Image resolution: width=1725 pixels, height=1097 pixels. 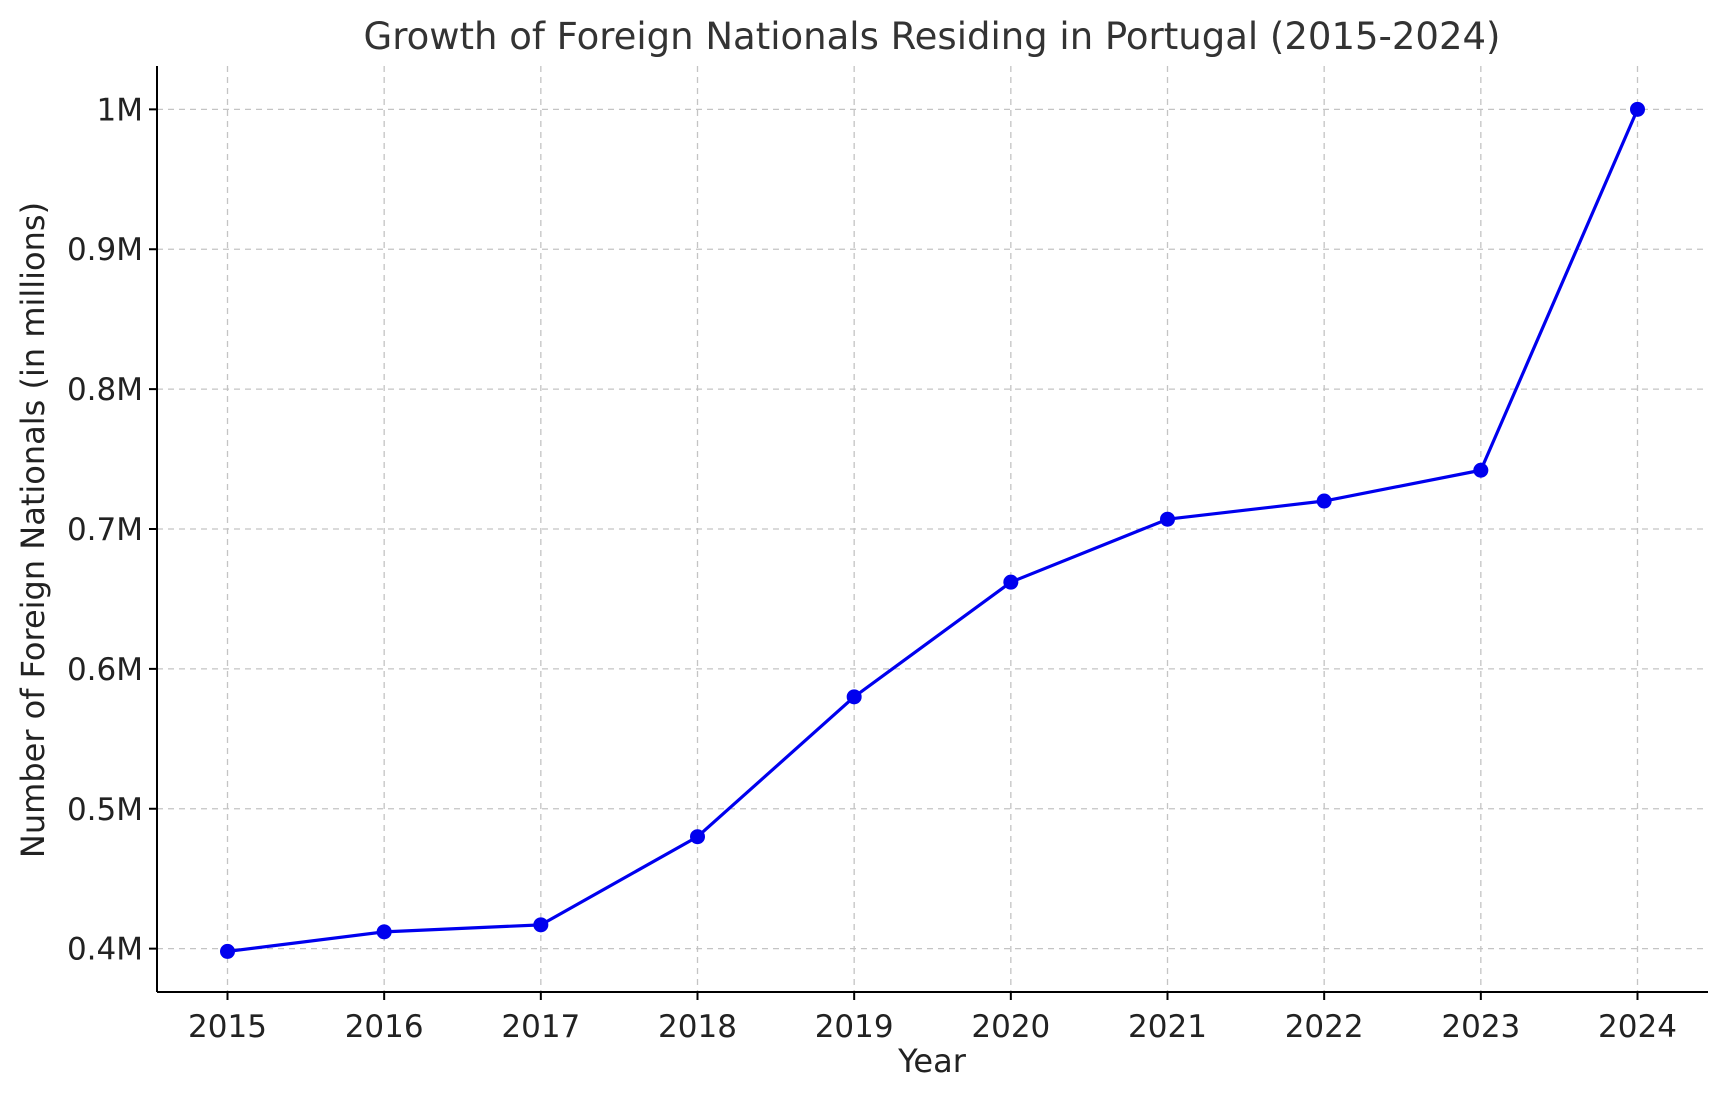 What do you see at coordinates (120, 110) in the screenshot?
I see `y-tick-label: 1M` at bounding box center [120, 110].